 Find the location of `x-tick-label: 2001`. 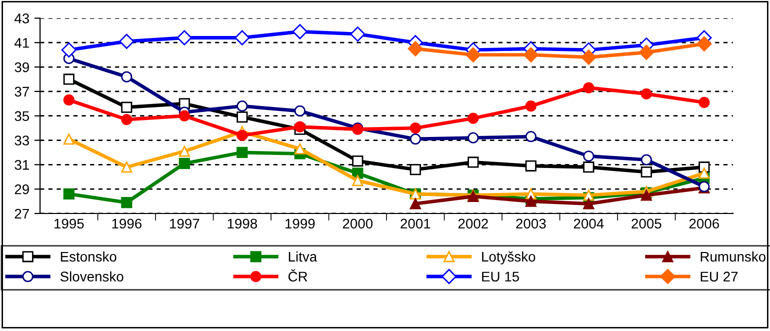

x-tick-label: 2001 is located at coordinates (415, 223).